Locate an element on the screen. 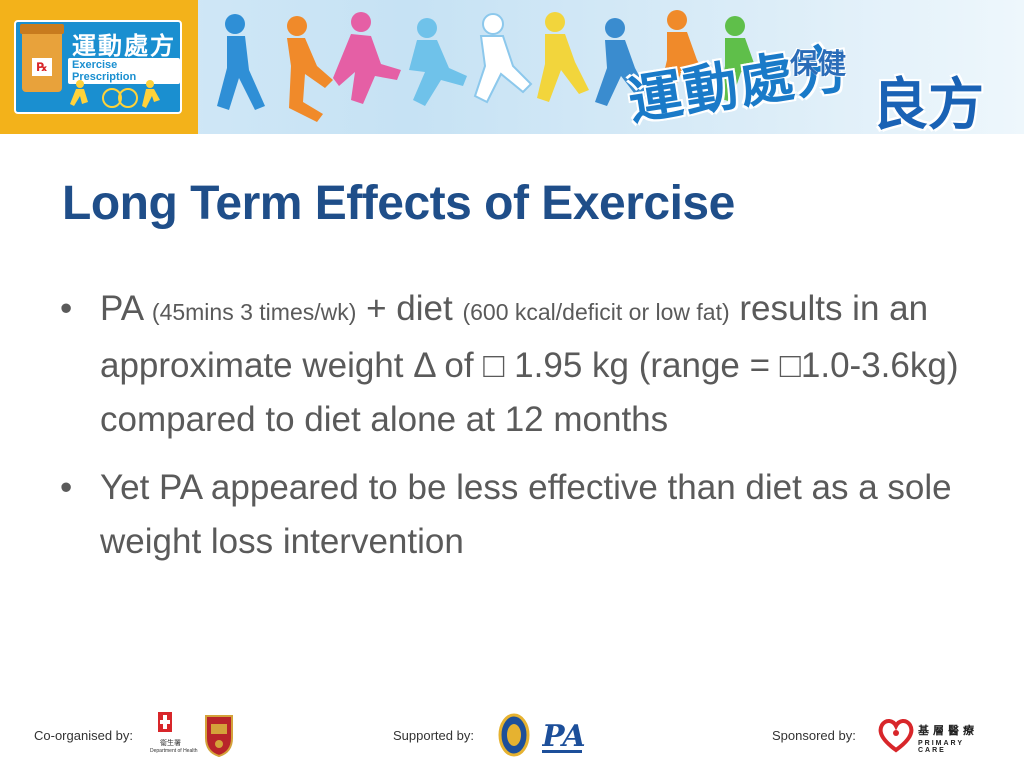 Image resolution: width=1024 pixels, height=768 pixels. rx-symbol: ℞ is located at coordinates (42, 67).